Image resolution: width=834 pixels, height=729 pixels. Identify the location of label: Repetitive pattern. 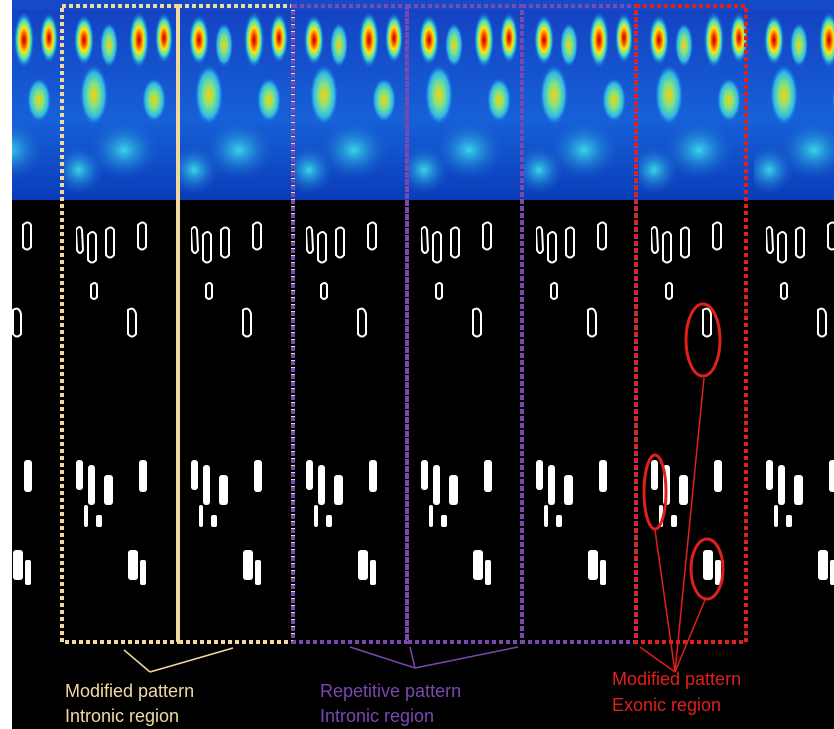
(390, 691).